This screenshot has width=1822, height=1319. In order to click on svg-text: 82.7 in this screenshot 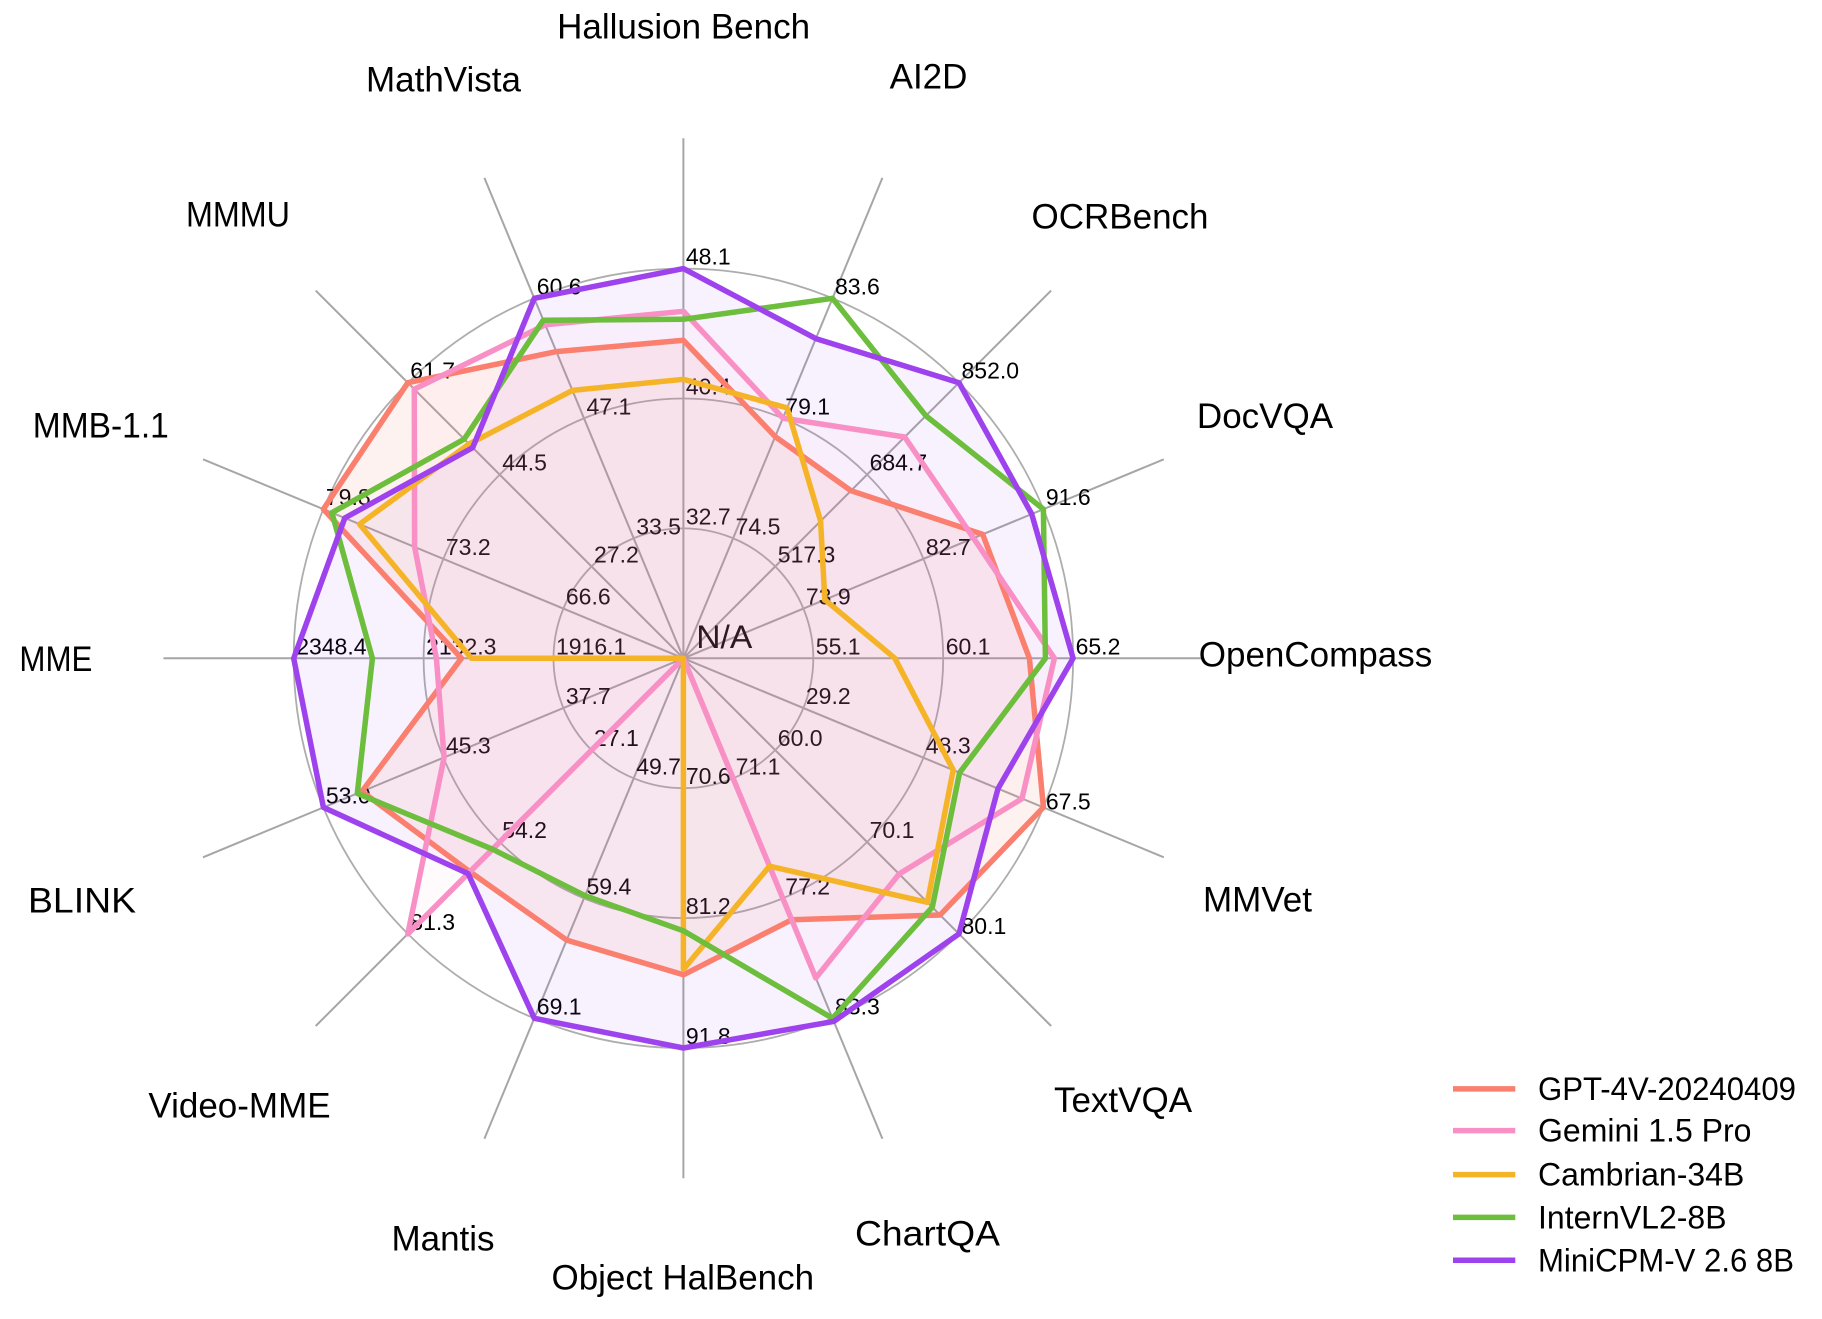, I will do `click(948, 547)`.